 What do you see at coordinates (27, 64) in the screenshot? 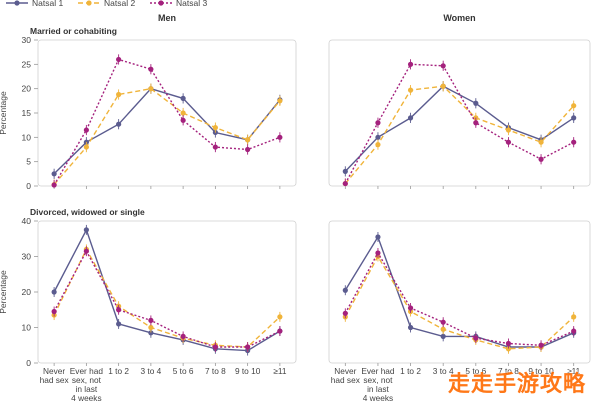
I see `panel-1-y-tick-label: 25` at bounding box center [27, 64].